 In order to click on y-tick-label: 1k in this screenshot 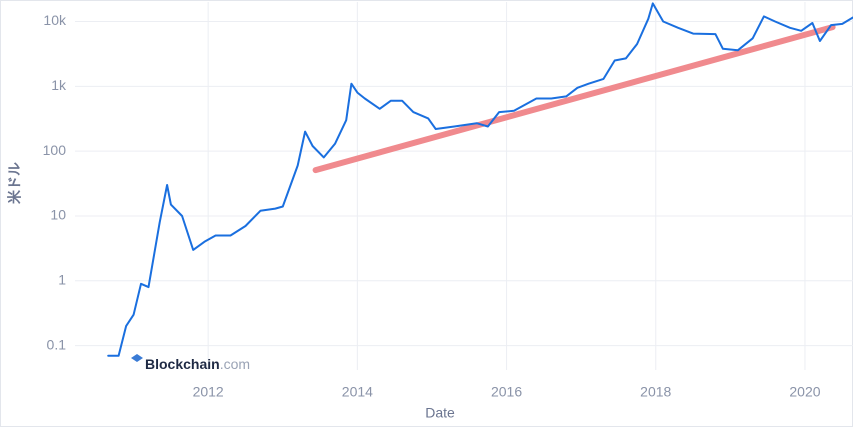, I will do `click(59, 85)`.